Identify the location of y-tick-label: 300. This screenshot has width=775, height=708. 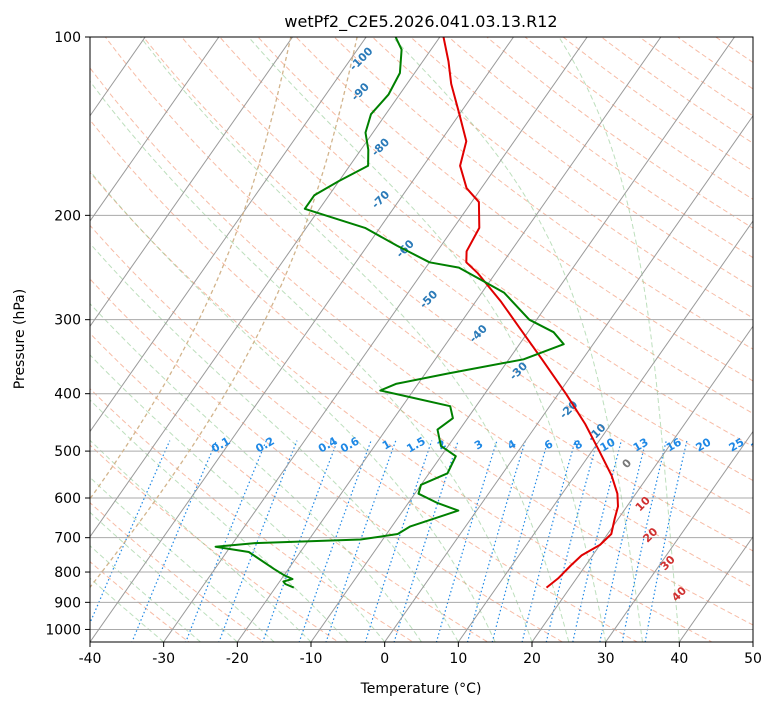
(67, 321).